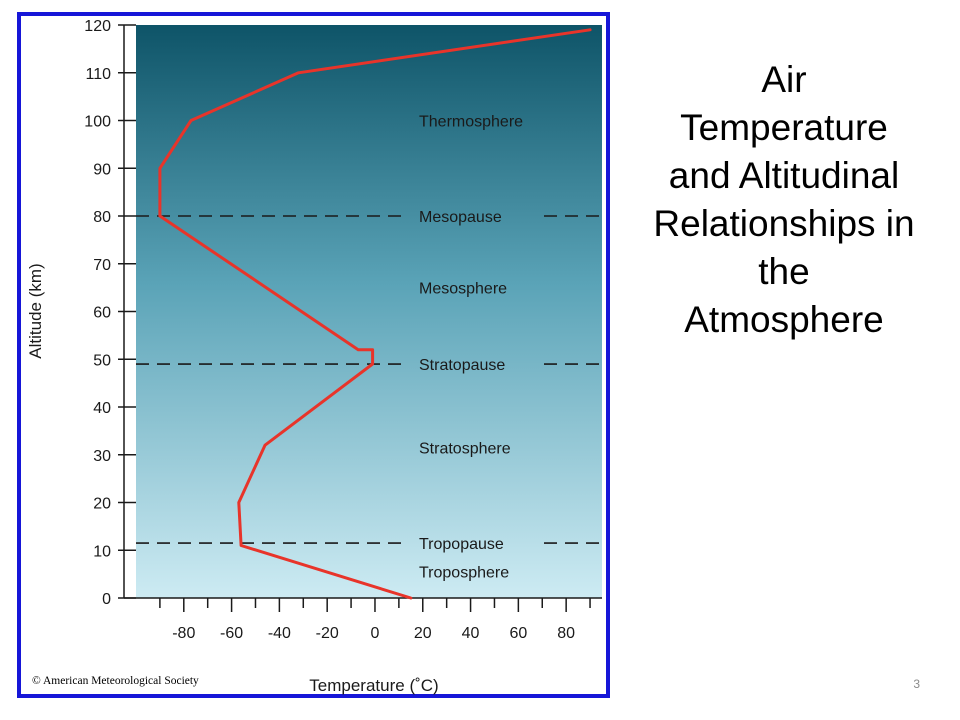  What do you see at coordinates (784, 271) in the screenshot?
I see `title-line: the` at bounding box center [784, 271].